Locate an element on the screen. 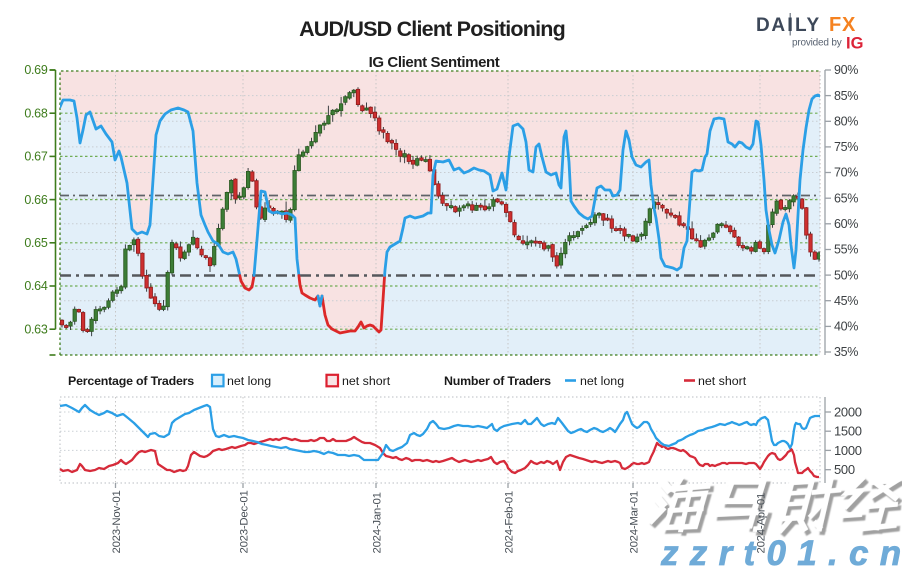 The image size is (902, 567). svg-text: 0.64 is located at coordinates (35, 286).